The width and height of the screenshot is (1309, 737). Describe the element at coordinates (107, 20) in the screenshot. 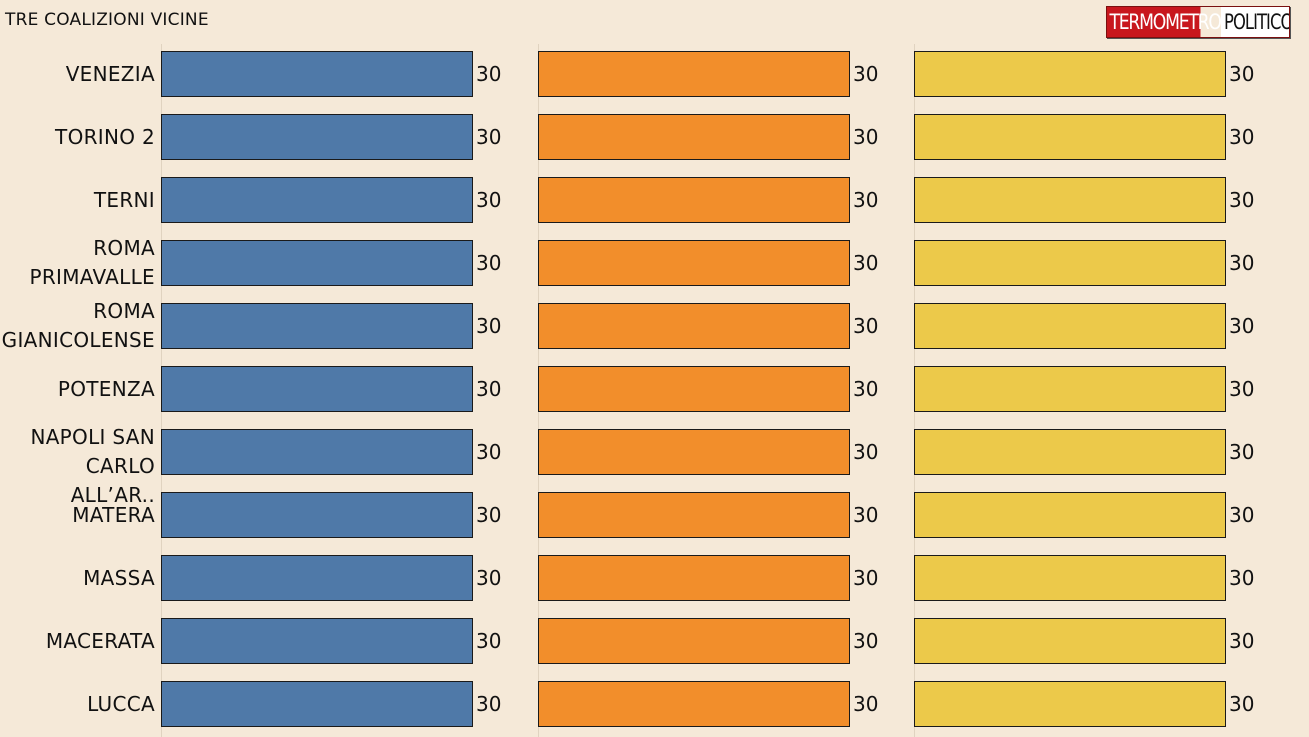

I see `chart-title: TRE COALIZIONI VICINE` at that location.